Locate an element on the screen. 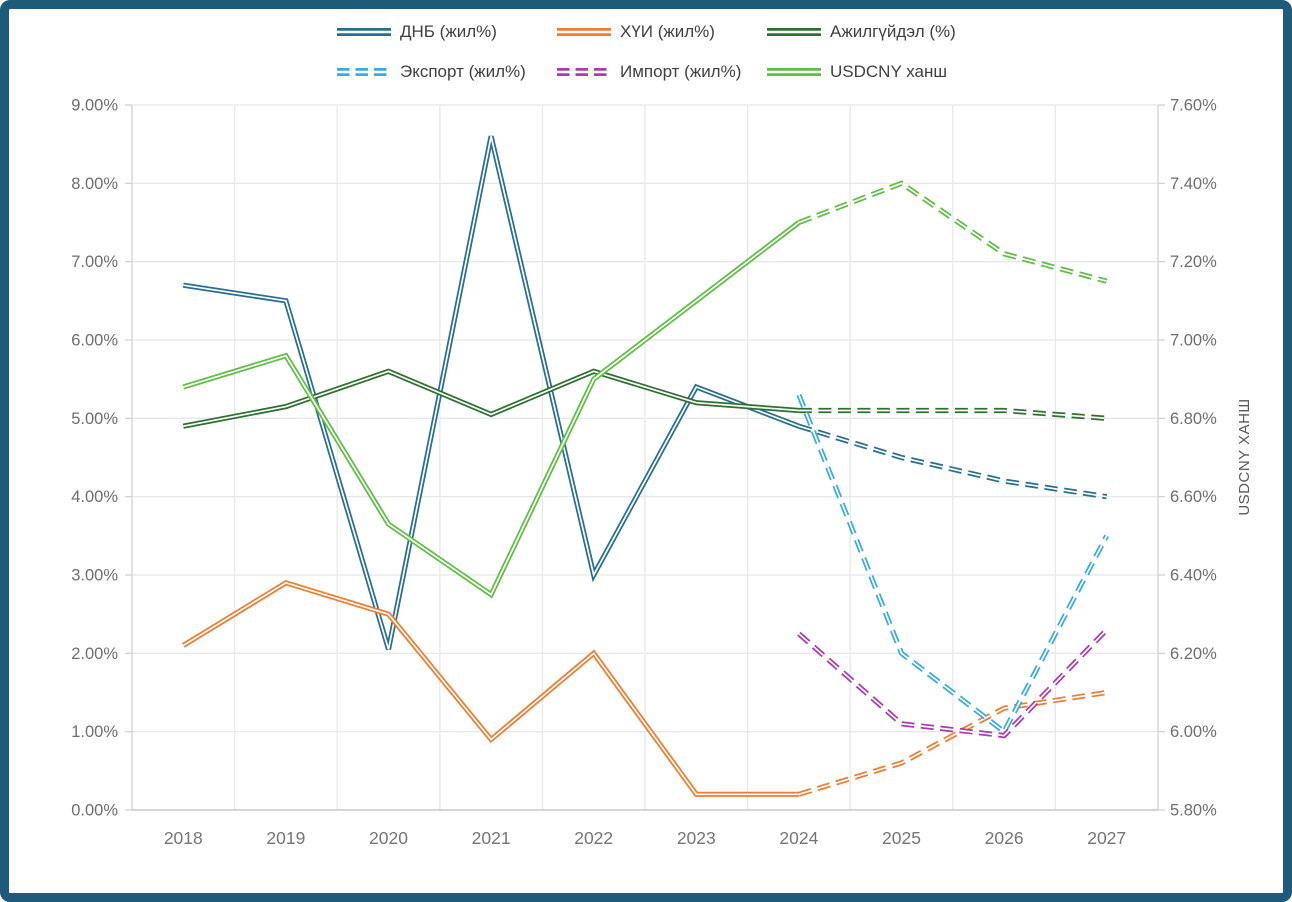  right-axis-tick-label: 6.20% is located at coordinates (1193, 654).